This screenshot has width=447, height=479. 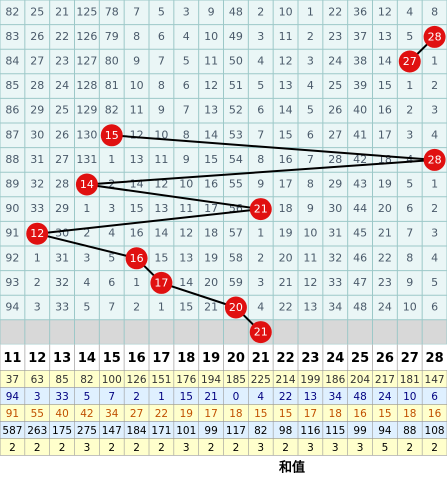 What do you see at coordinates (410, 61) in the screenshot?
I see `hit-number: 27` at bounding box center [410, 61].